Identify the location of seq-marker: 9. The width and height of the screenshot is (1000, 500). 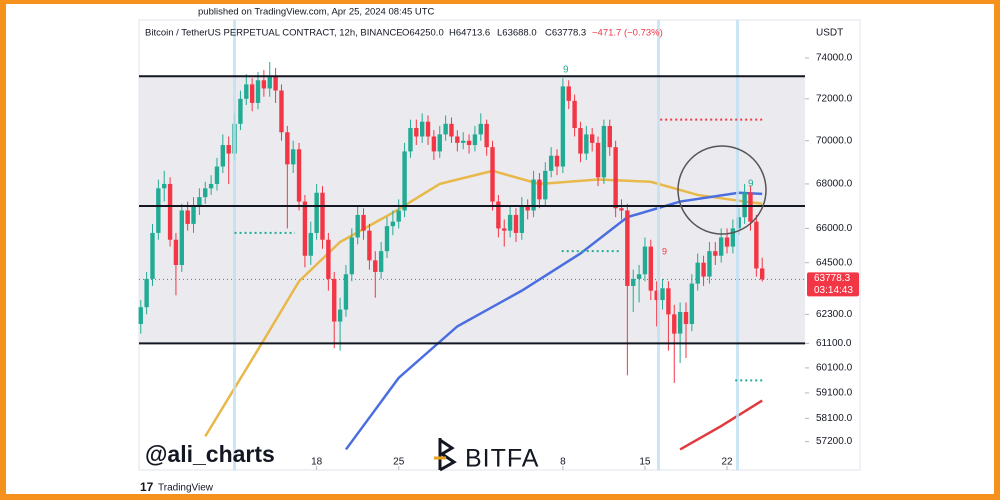
(751, 184).